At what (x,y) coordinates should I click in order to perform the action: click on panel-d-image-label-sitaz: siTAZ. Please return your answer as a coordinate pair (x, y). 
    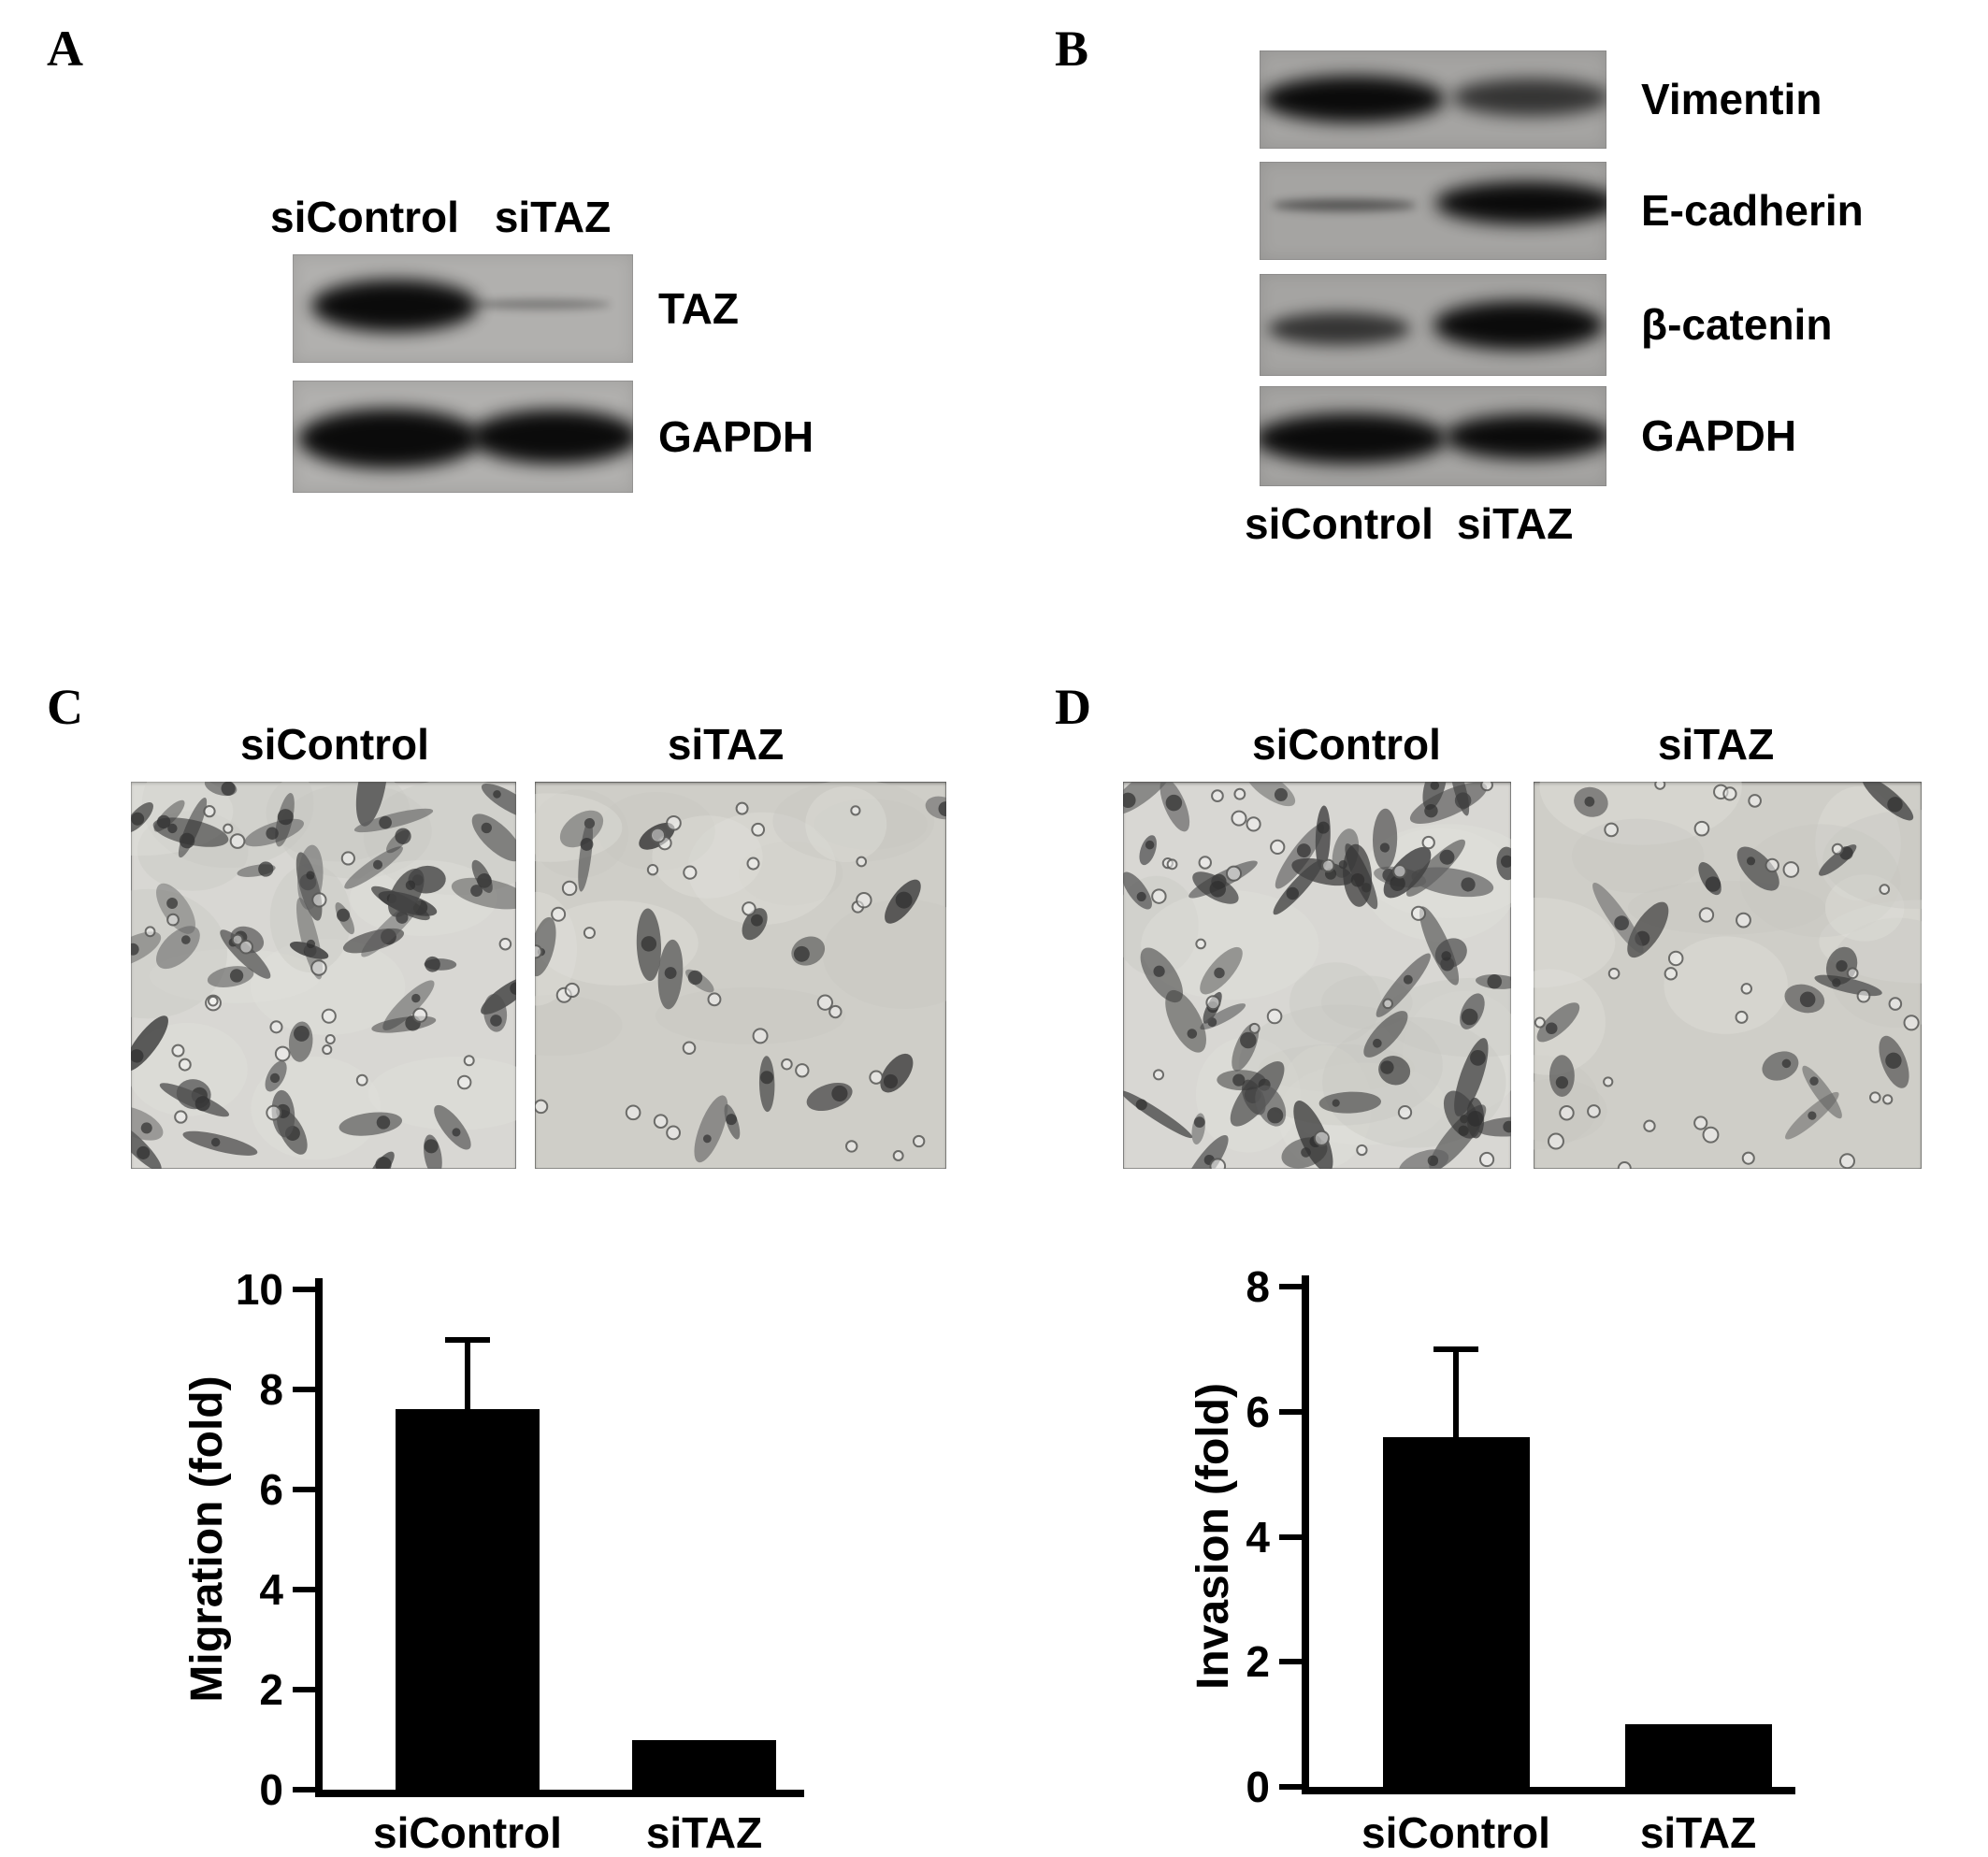
    Looking at the image, I should click on (1716, 745).